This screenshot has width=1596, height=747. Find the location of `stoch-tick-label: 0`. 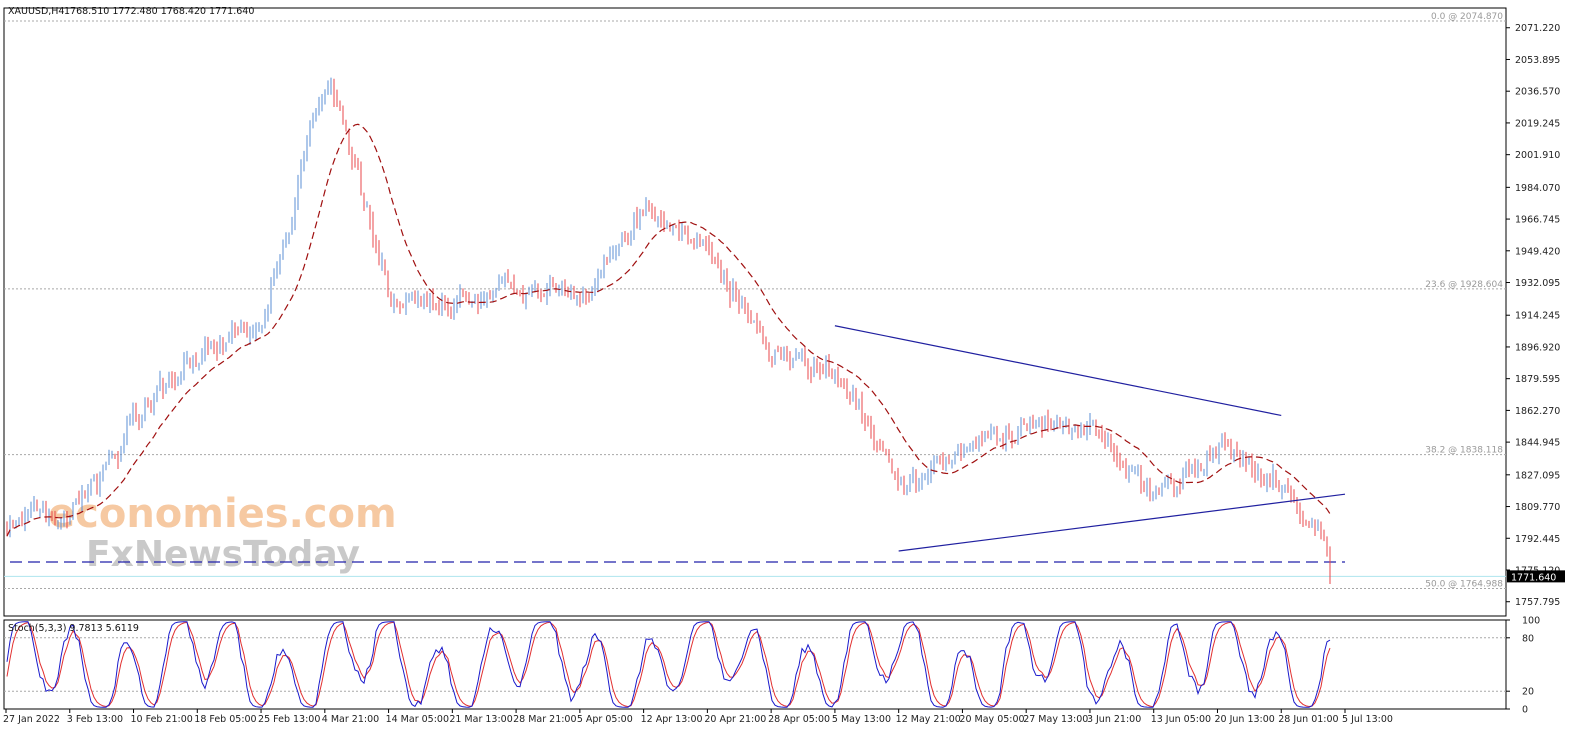

stoch-tick-label: 0 is located at coordinates (1525, 710).